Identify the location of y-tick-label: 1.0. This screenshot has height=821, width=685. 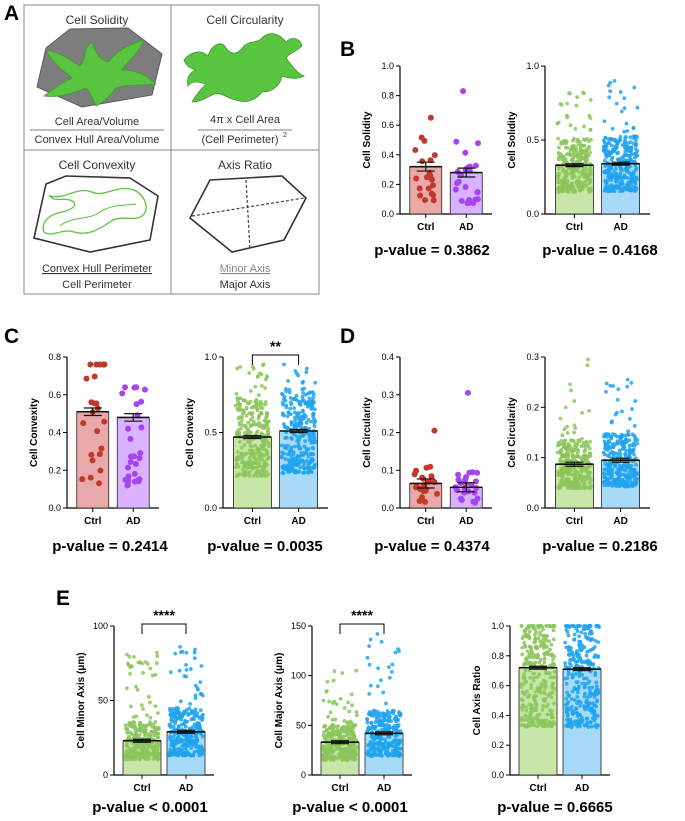
(497, 626).